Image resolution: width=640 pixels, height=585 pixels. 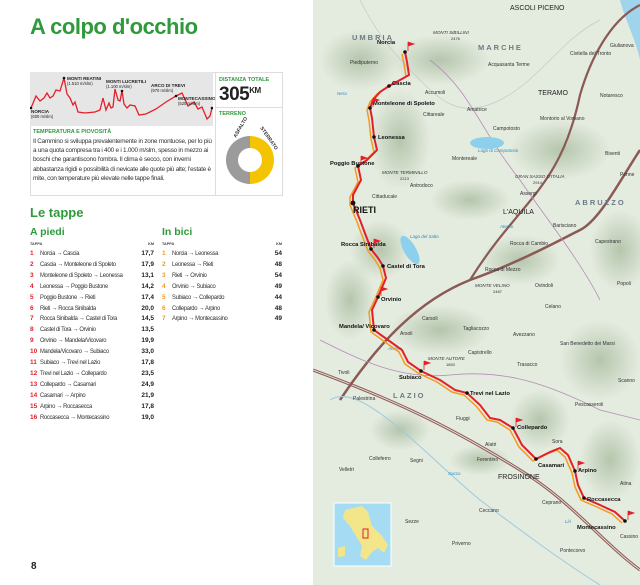 What do you see at coordinates (222, 320) in the screenshot?
I see `stage-row: 7 Arpino → Montecassino 49` at bounding box center [222, 320].